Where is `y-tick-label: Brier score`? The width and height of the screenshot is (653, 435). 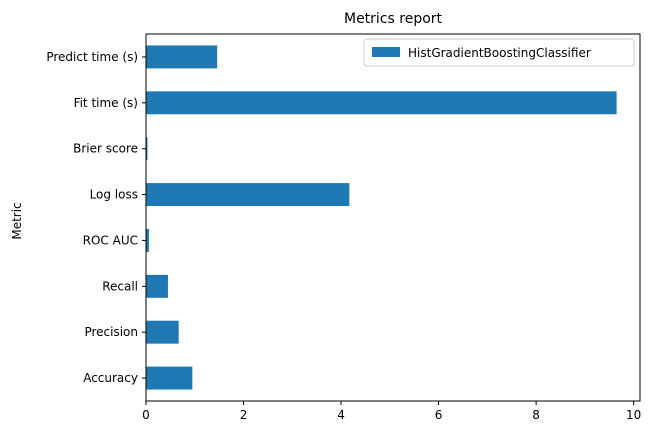 y-tick-label: Brier score is located at coordinates (105, 149).